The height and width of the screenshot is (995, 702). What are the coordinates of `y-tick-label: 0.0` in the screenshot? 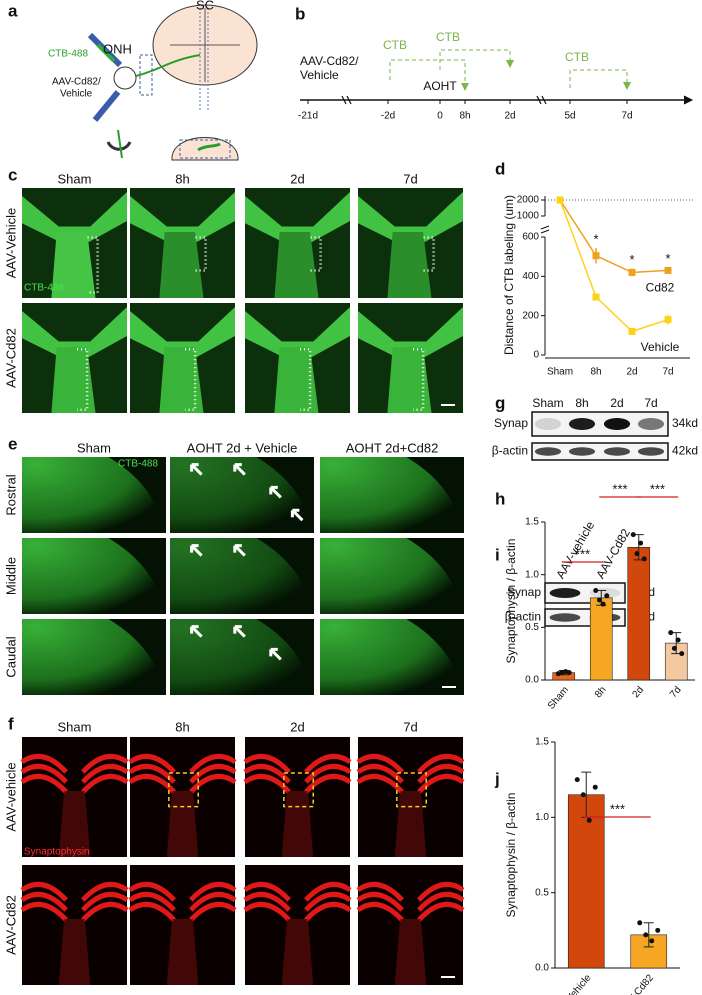 It's located at (542, 968).